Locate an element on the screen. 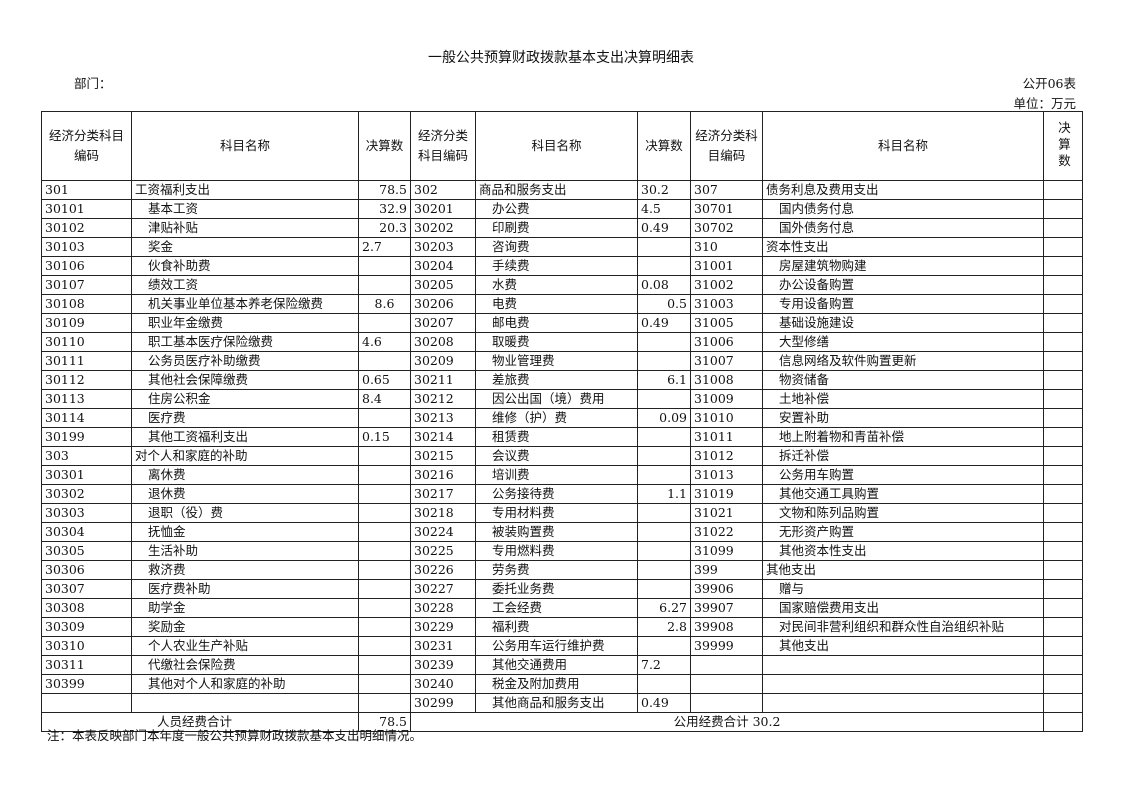 The height and width of the screenshot is (793, 1122). cell-name: 医疗费补助 is located at coordinates (245, 589).